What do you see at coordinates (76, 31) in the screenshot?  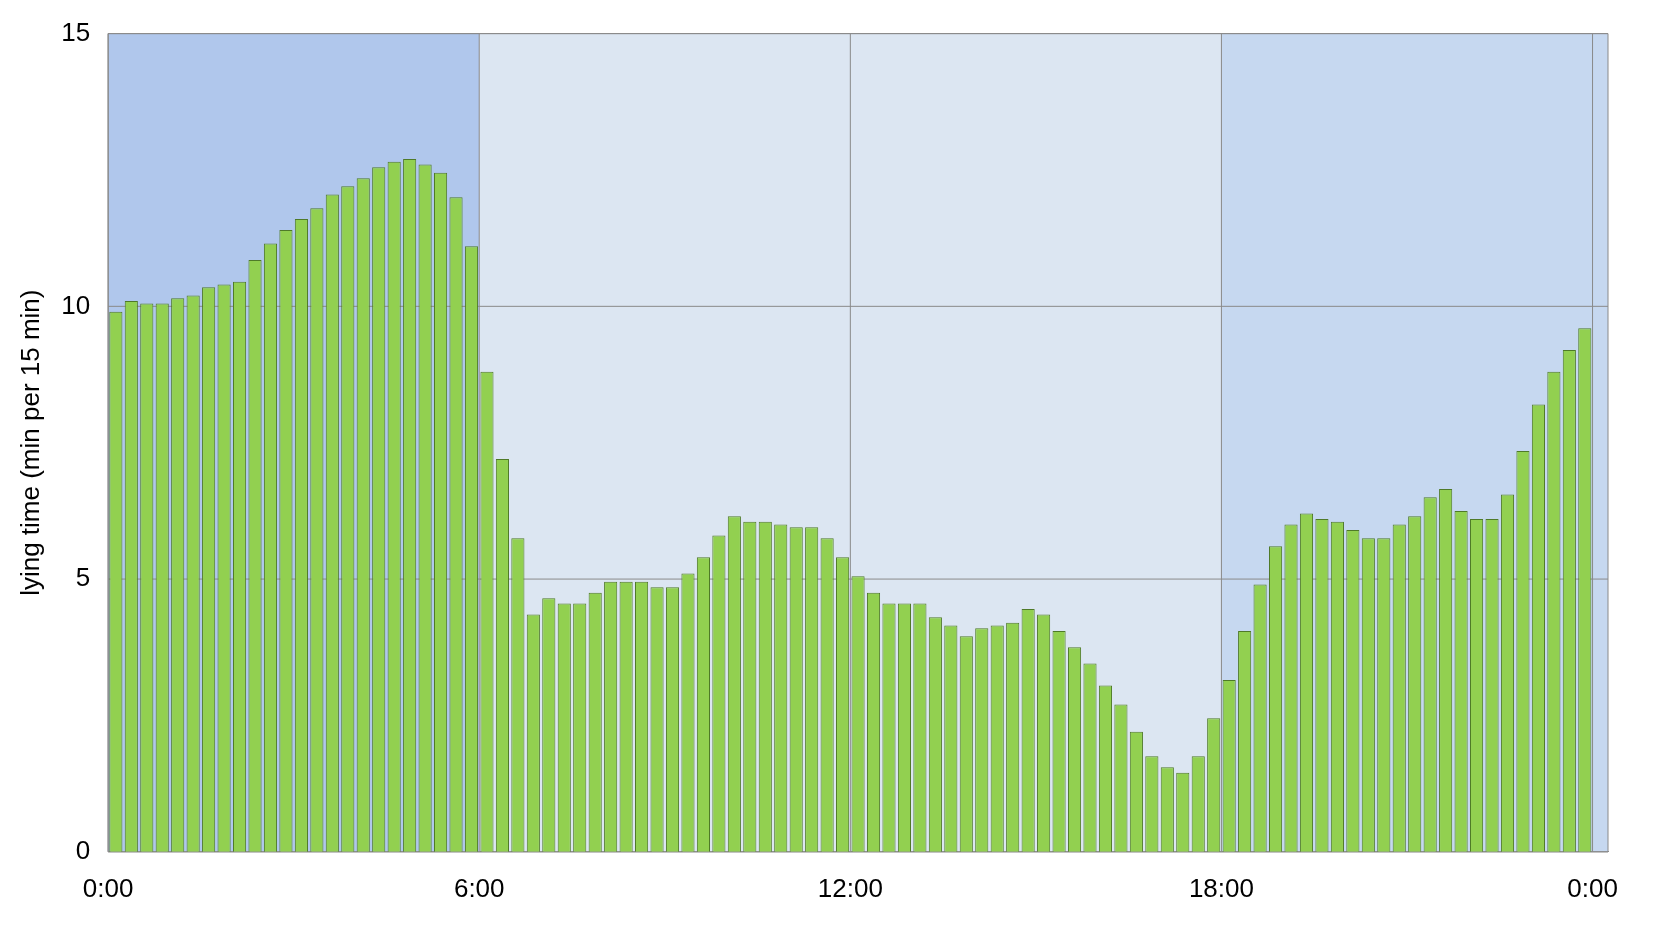 I see `y-tick-label: 15` at bounding box center [76, 31].